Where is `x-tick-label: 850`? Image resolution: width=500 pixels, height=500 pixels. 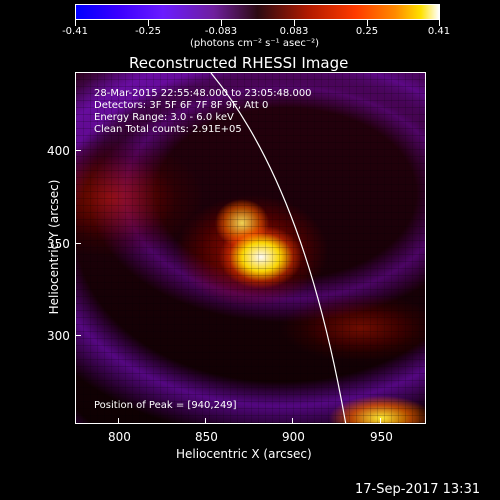 x-tick-label: 850 is located at coordinates (206, 437).